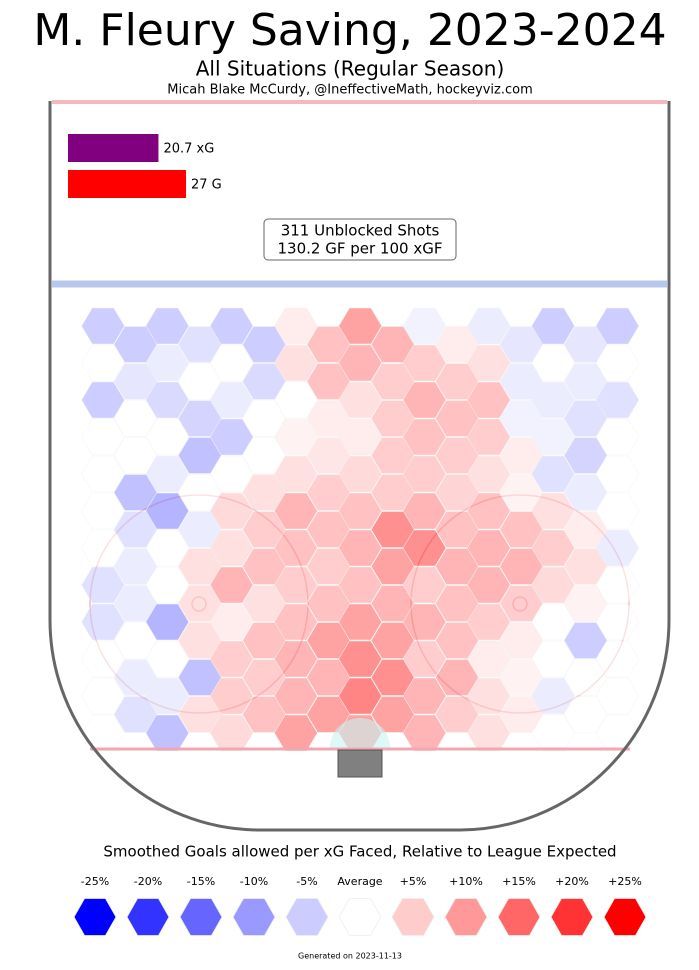 The image size is (699, 970). Describe the element at coordinates (349, 30) in the screenshot. I see `chart-title: M. Fleury Saving, 2023-2024` at that location.